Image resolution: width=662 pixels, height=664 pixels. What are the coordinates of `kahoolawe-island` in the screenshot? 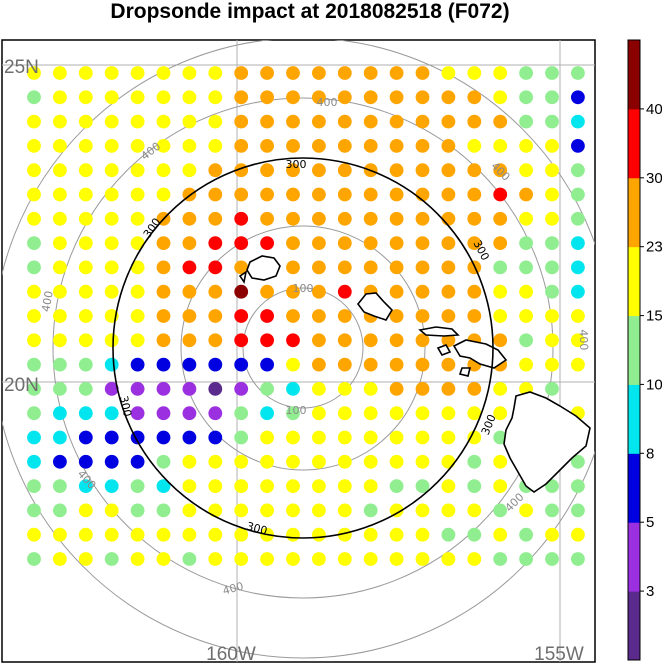 It's located at (465, 372).